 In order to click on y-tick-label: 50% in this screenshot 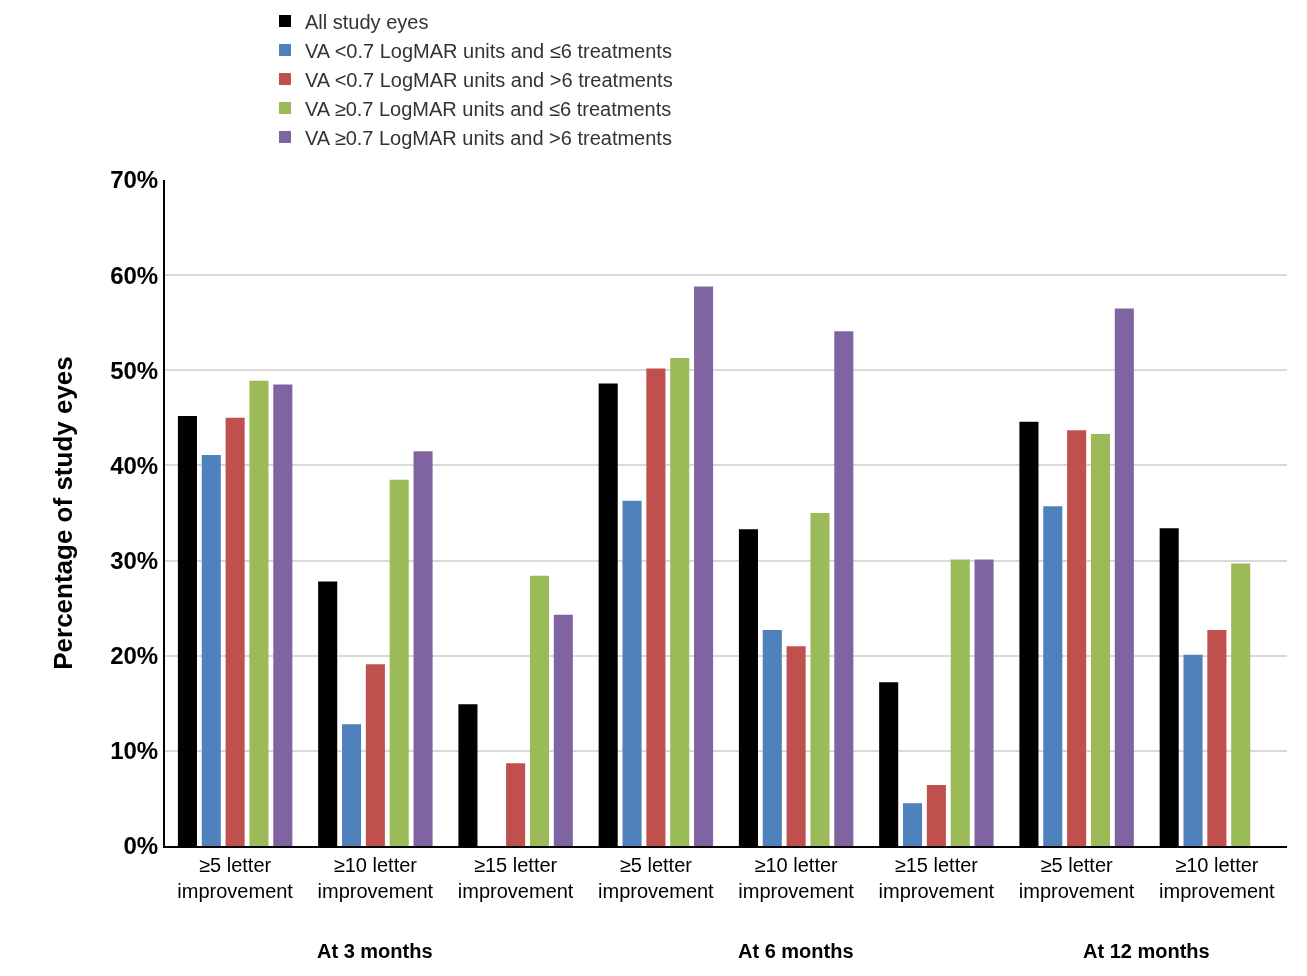, I will do `click(134, 370)`.